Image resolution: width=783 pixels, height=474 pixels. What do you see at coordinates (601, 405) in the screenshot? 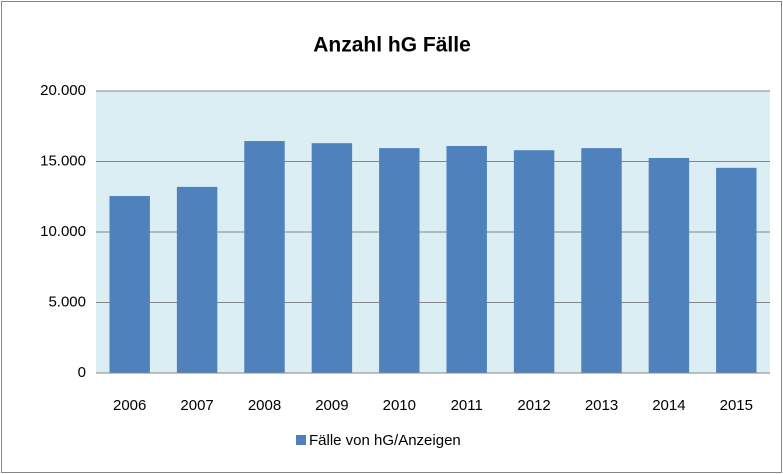
I see `x-tick-label: 2013` at bounding box center [601, 405].